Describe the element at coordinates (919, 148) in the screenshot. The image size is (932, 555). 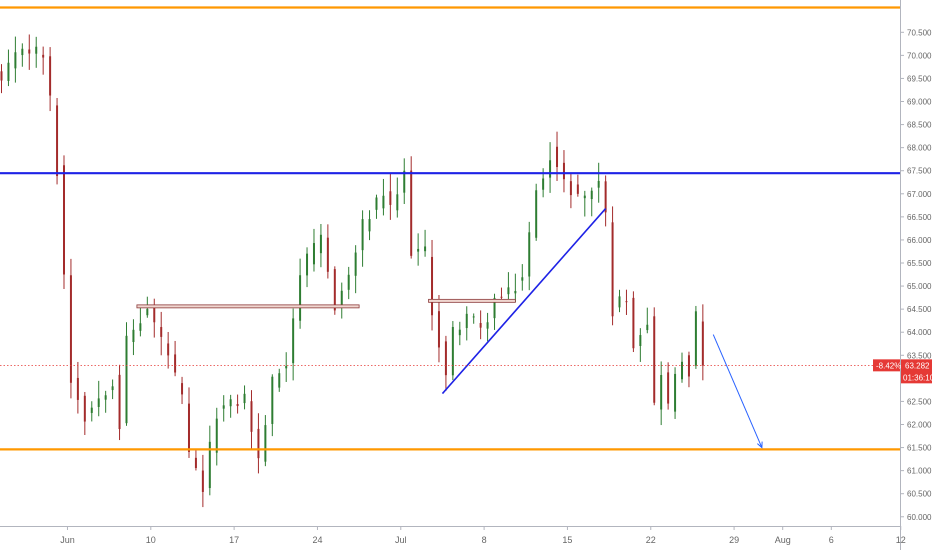
I see `y-tick-label: 68.000` at that location.